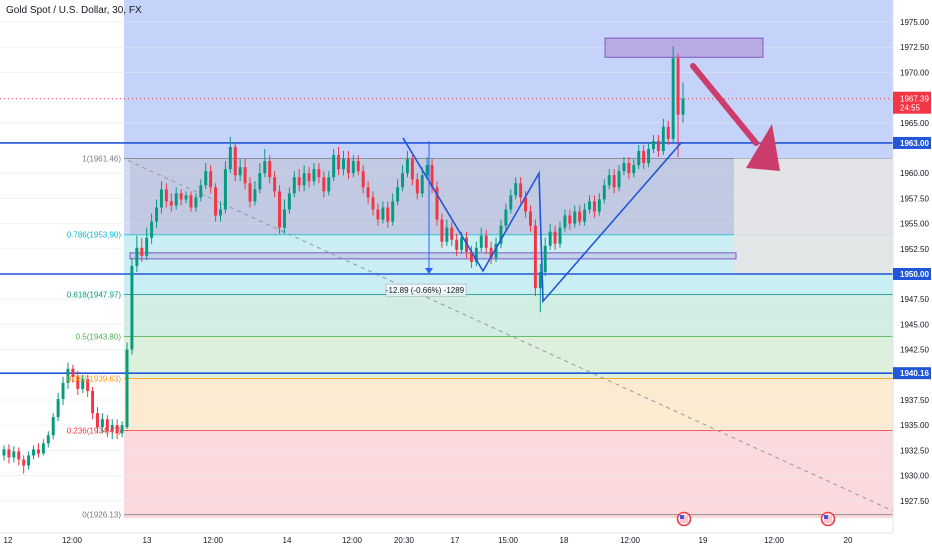 The image size is (932, 555). Describe the element at coordinates (914, 22) in the screenshot. I see `price-tick-label: 1975.00` at that location.